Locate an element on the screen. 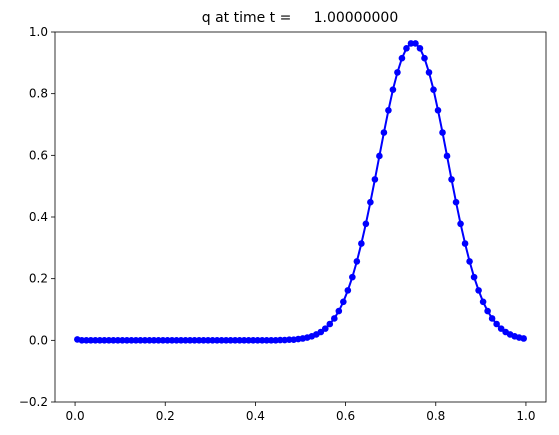 The width and height of the screenshot is (559, 435). y-tick-label: 0.0 is located at coordinates (38, 340).